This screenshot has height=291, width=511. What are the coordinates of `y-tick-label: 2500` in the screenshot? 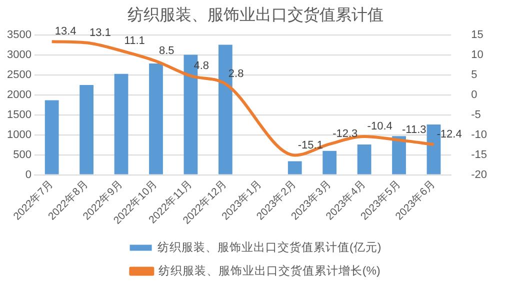 It's located at (19, 75).